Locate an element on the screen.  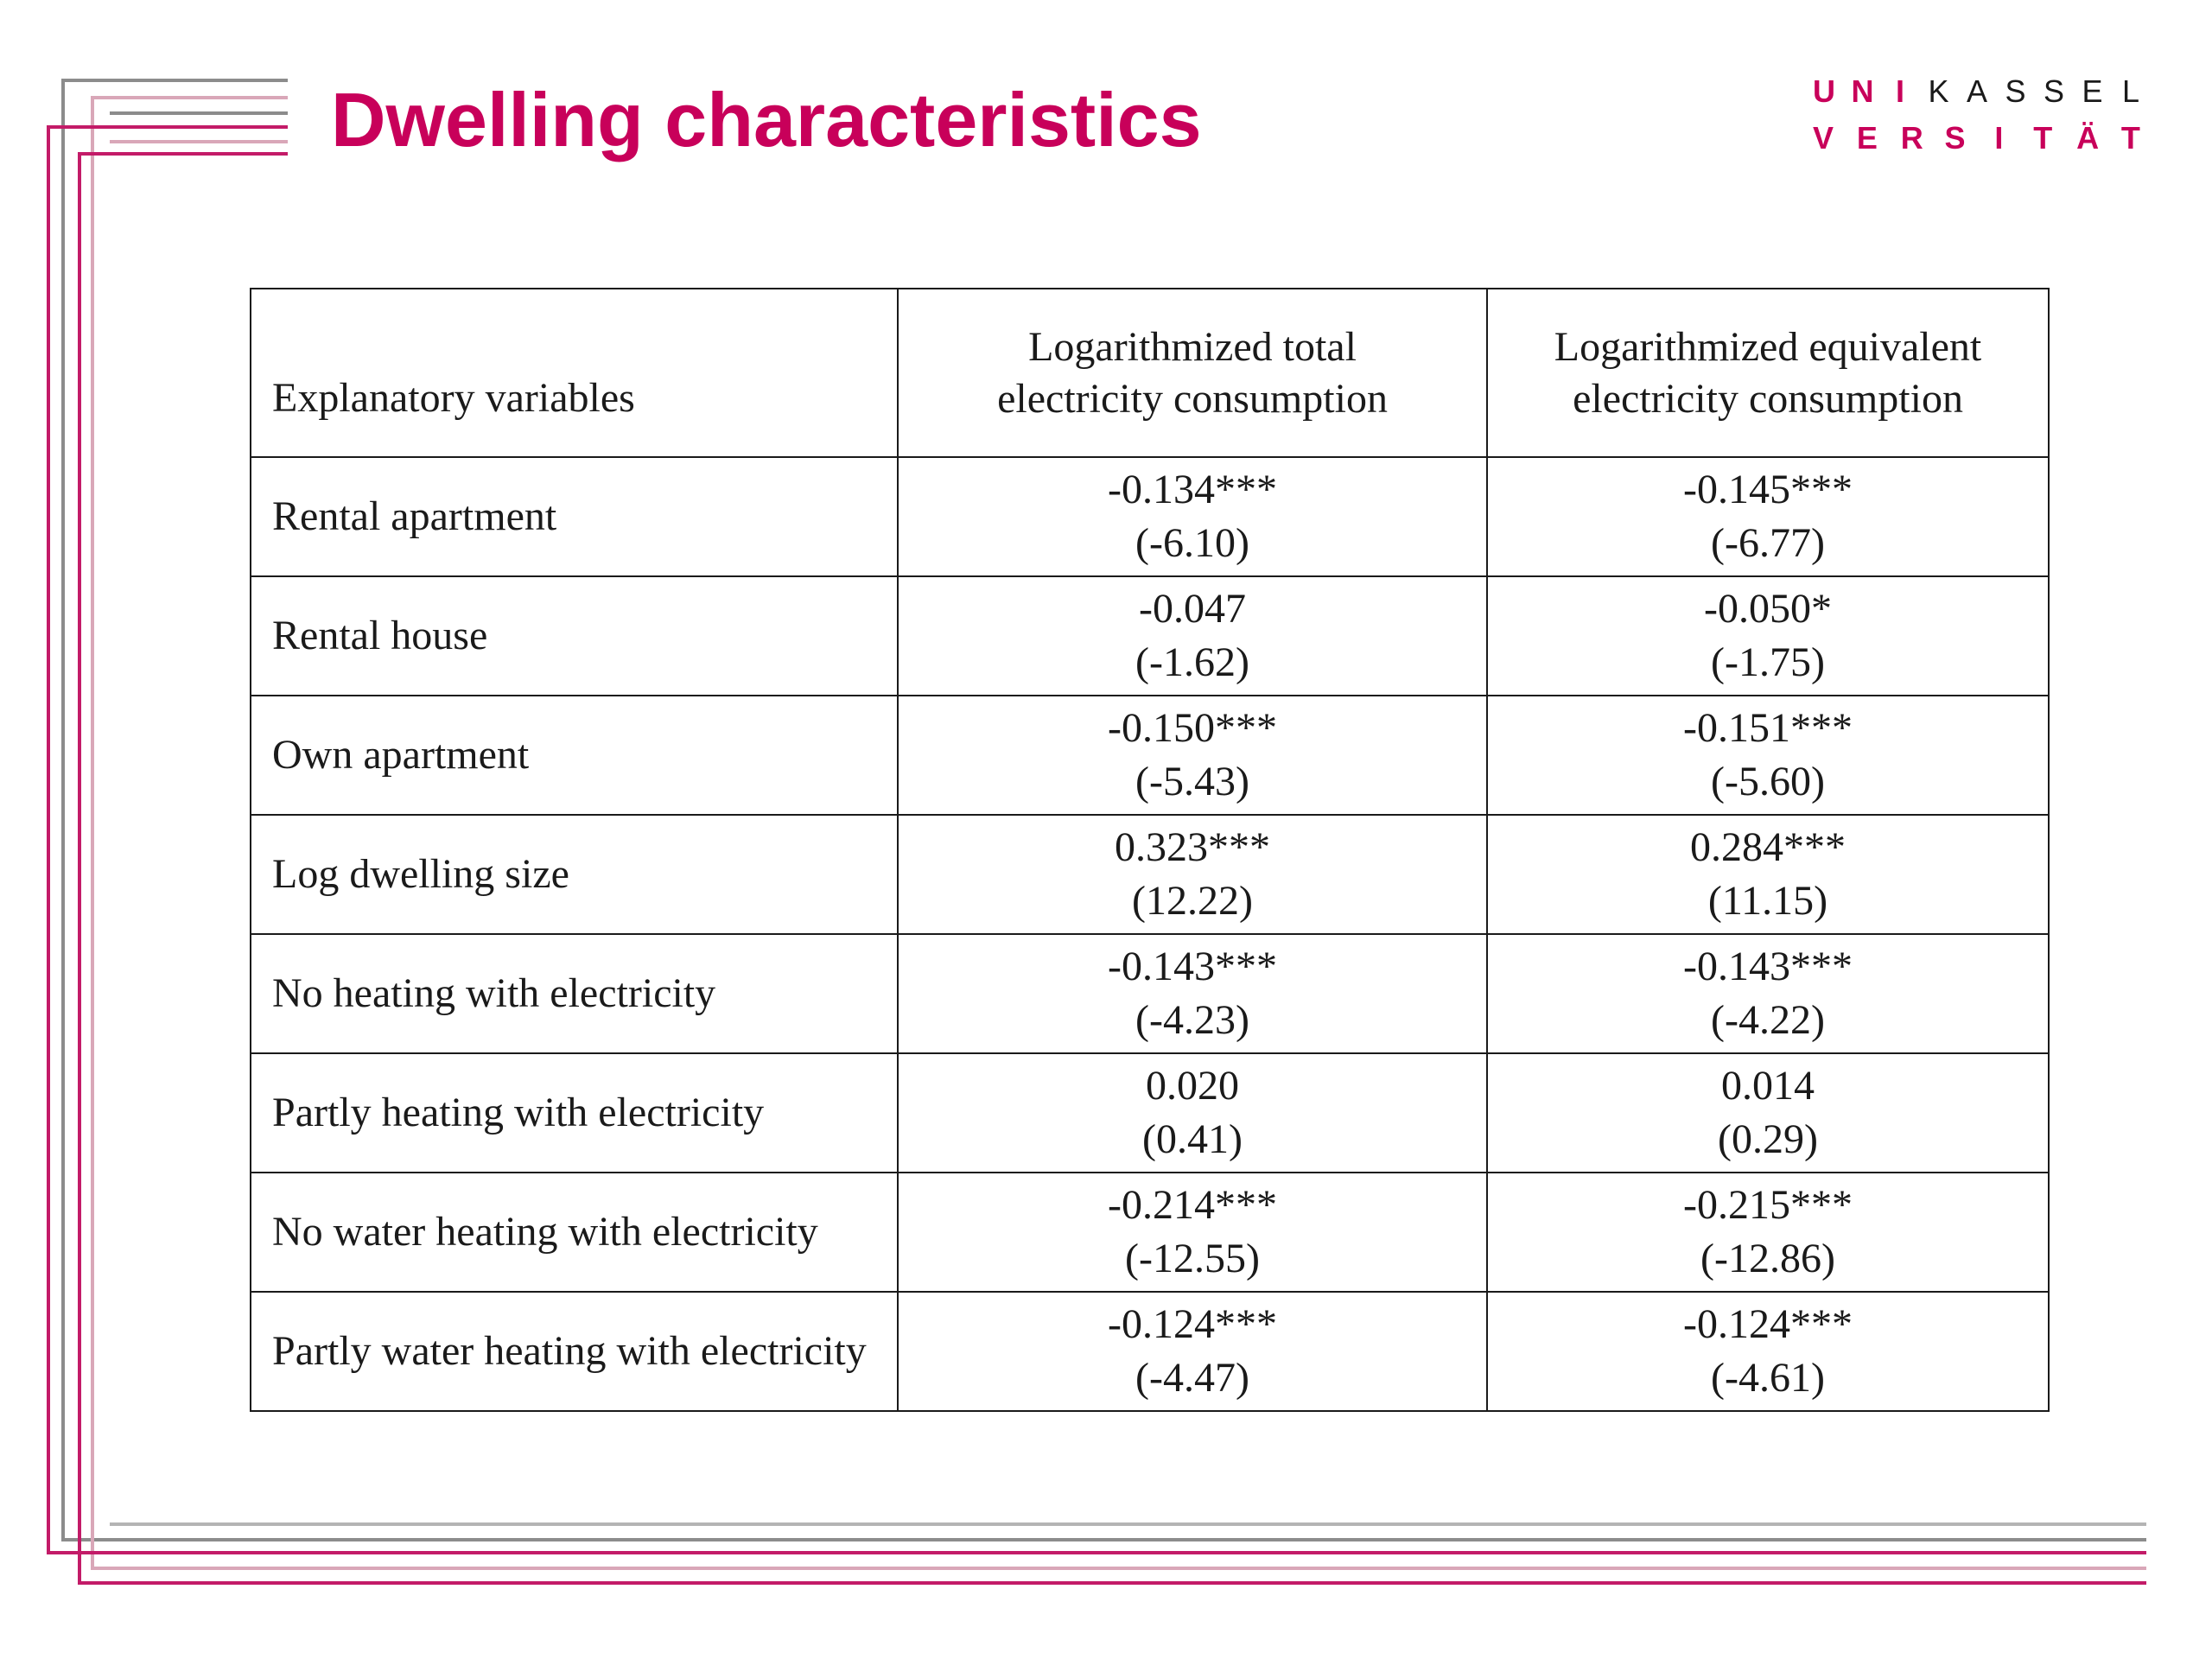
logo-letter: V is located at coordinates (1823, 138).